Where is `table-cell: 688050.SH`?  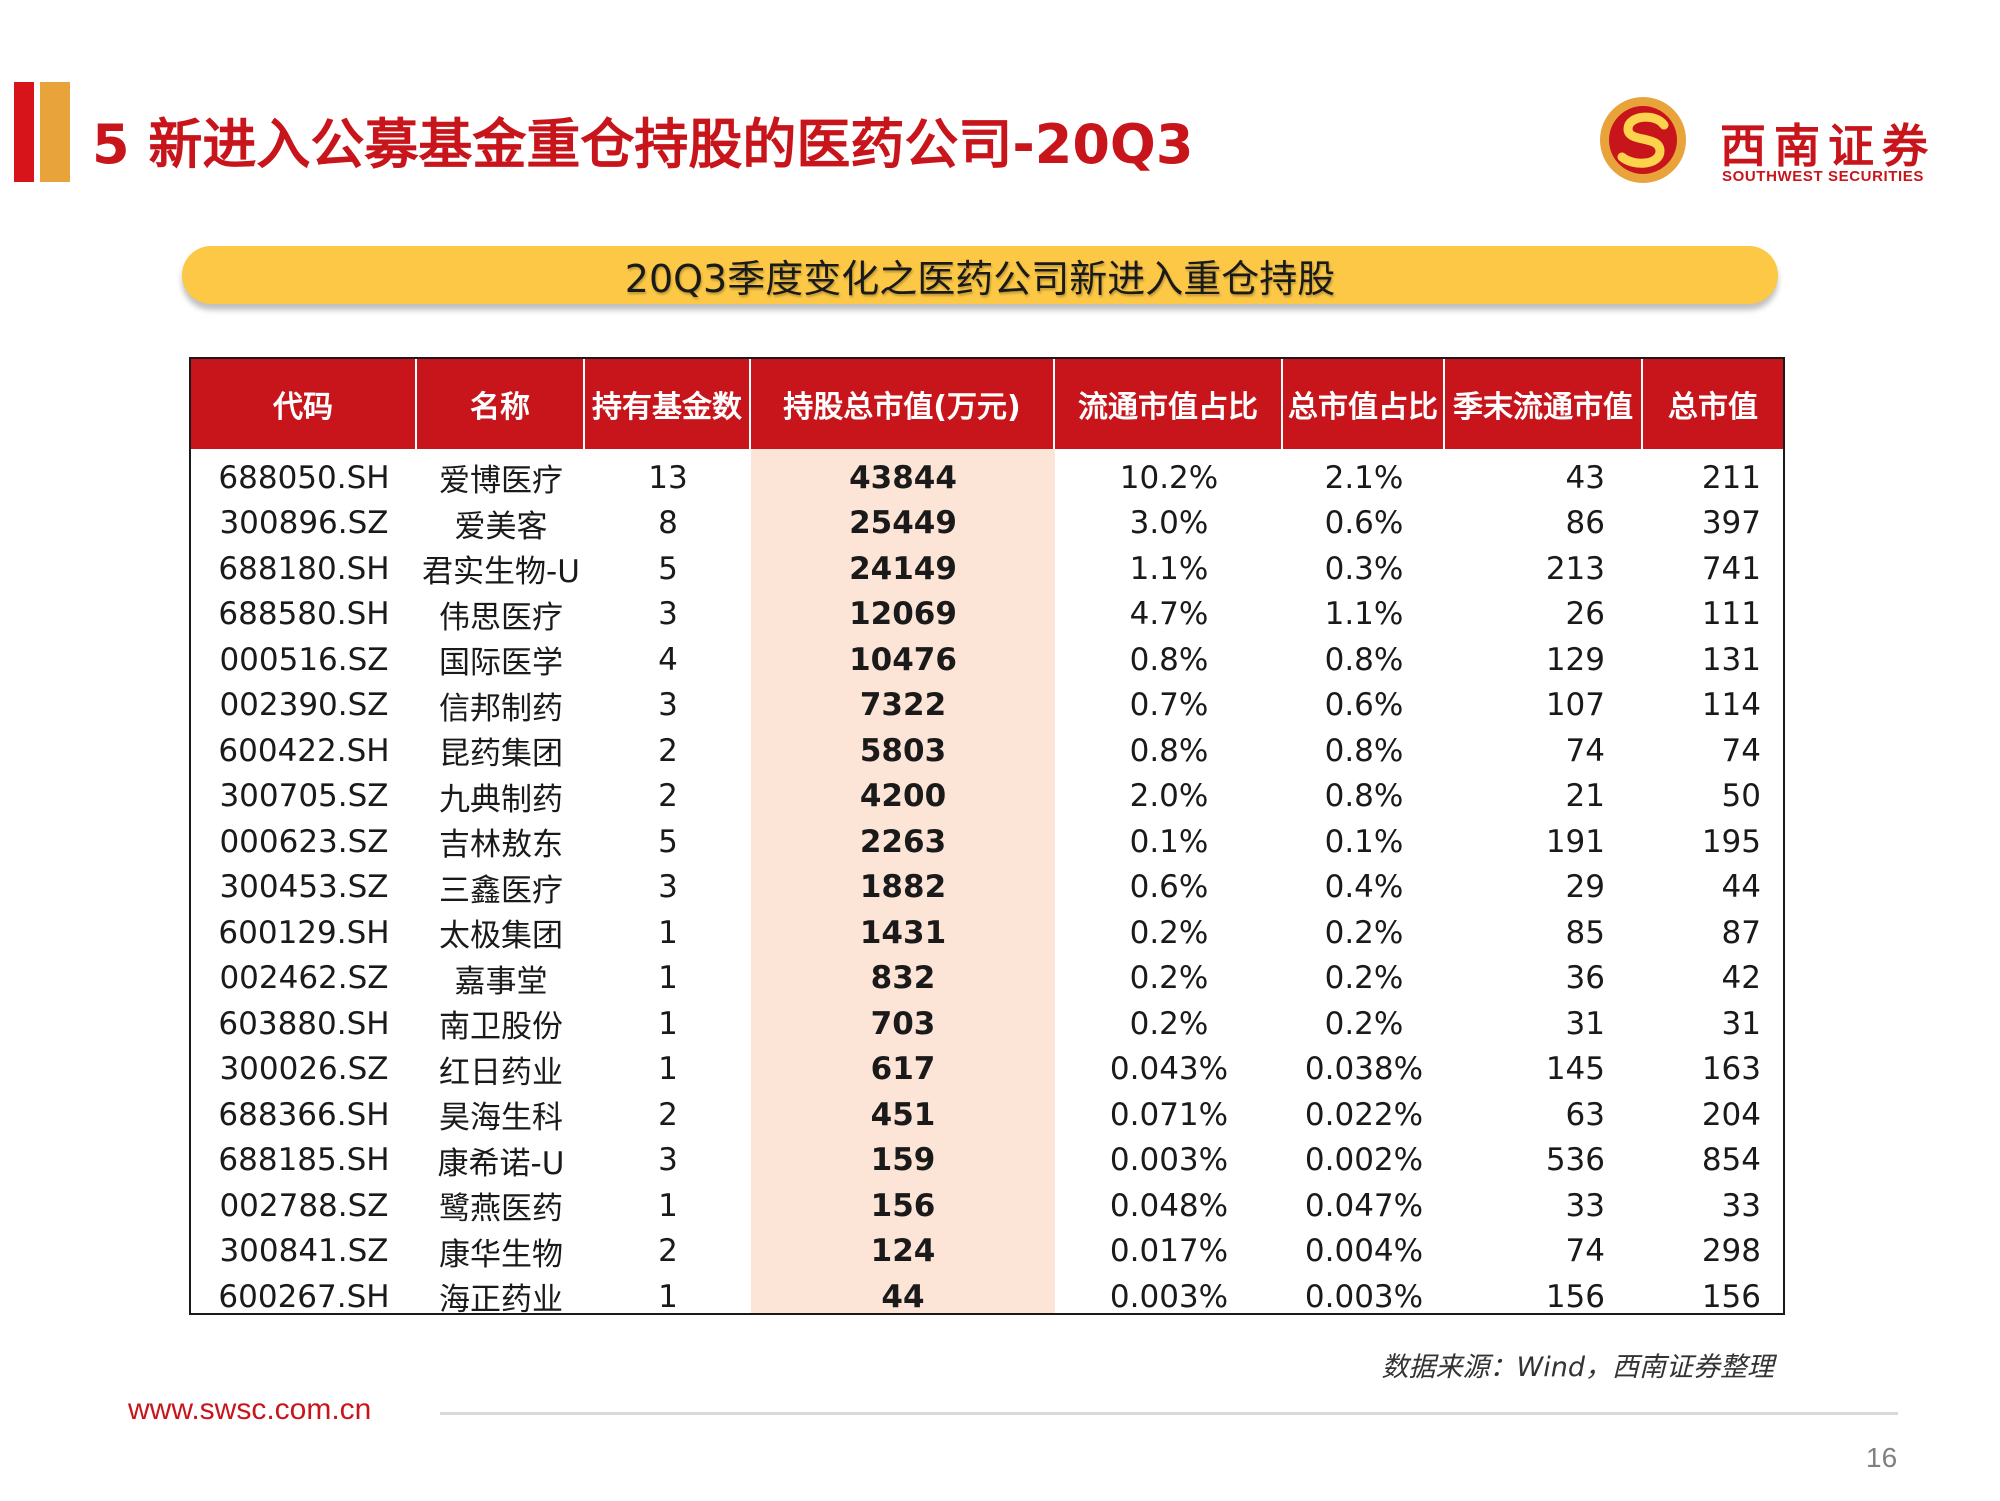
table-cell: 688050.SH is located at coordinates (304, 477).